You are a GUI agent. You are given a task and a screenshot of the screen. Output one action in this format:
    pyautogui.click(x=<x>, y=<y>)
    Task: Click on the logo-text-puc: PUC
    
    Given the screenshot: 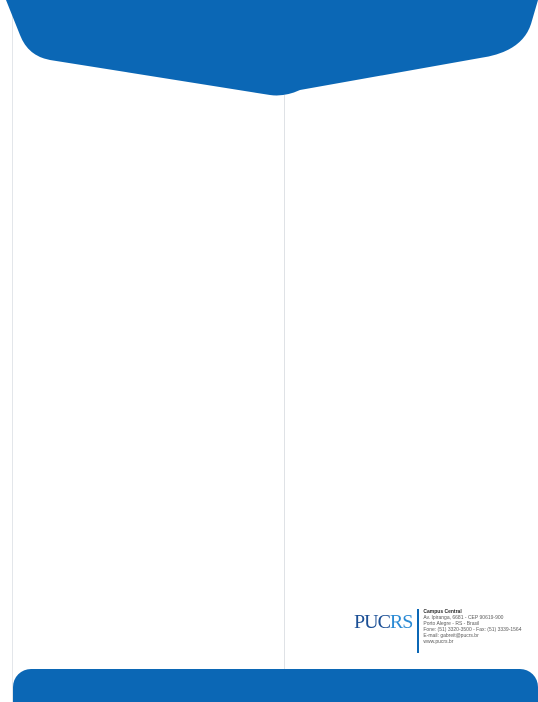 What is the action you would take?
    pyautogui.click(x=372, y=622)
    